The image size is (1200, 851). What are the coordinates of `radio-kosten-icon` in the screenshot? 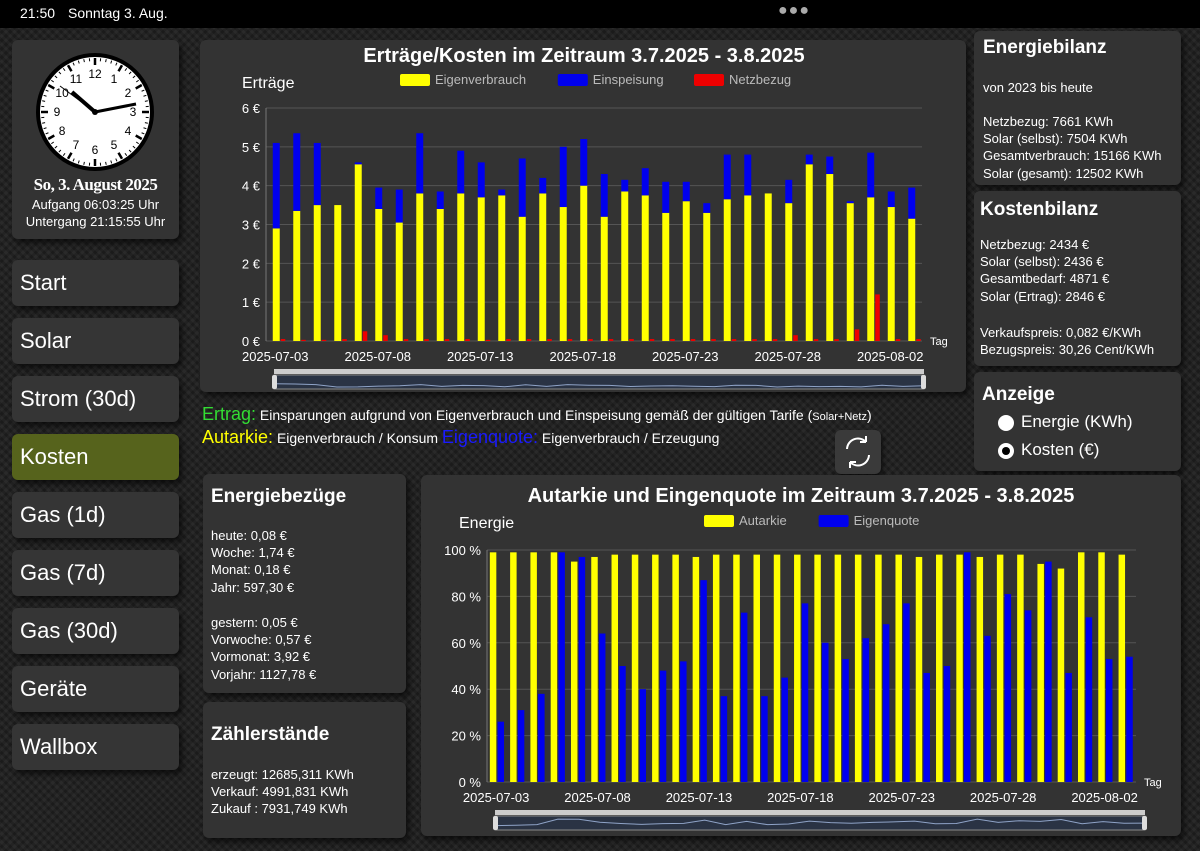 It's located at (1006, 451).